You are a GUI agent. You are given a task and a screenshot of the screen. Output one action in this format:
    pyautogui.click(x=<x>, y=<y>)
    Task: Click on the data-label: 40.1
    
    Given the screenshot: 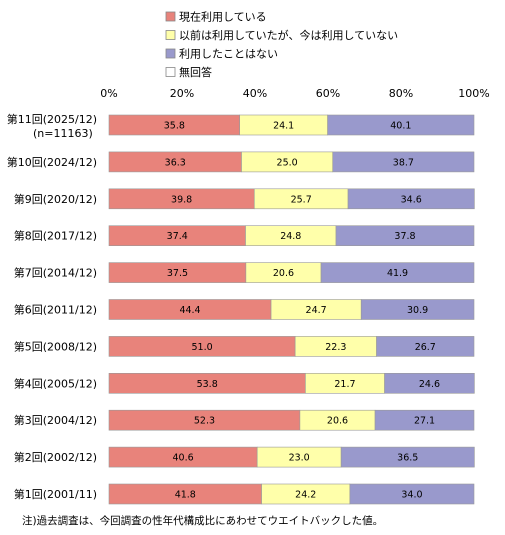 What is the action you would take?
    pyautogui.click(x=400, y=126)
    